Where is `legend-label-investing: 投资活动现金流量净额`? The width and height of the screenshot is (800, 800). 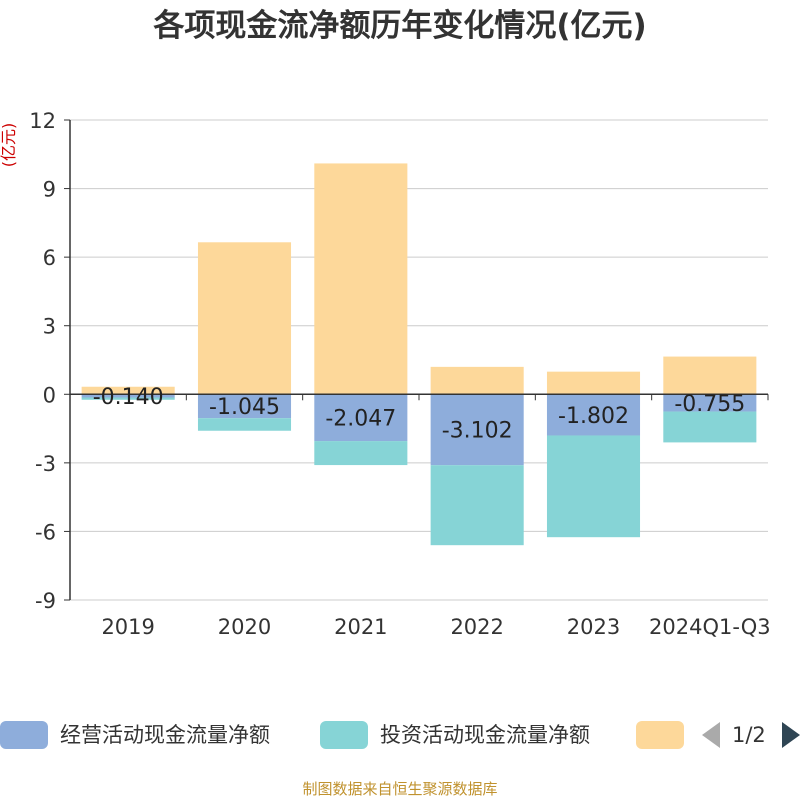
legend-label-investing: 投资活动现金流量净额 is located at coordinates (485, 735).